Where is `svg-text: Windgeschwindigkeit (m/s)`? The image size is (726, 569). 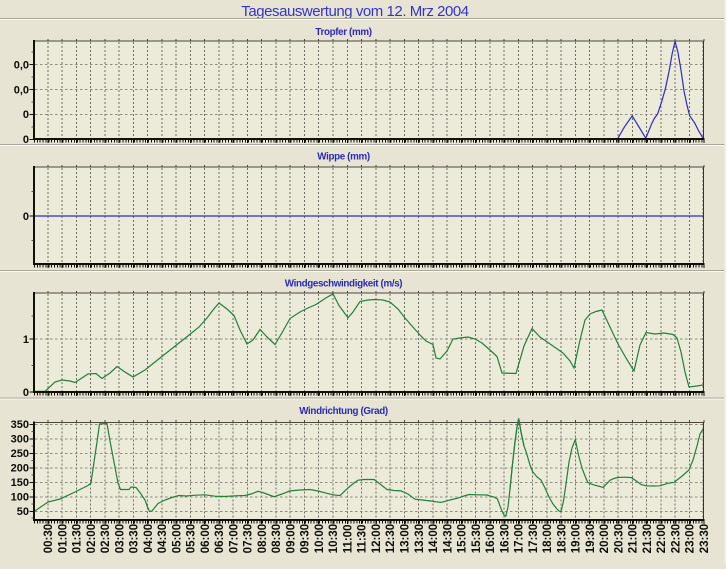 svg-text: Windgeschwindigkeit (m/s) is located at coordinates (344, 284).